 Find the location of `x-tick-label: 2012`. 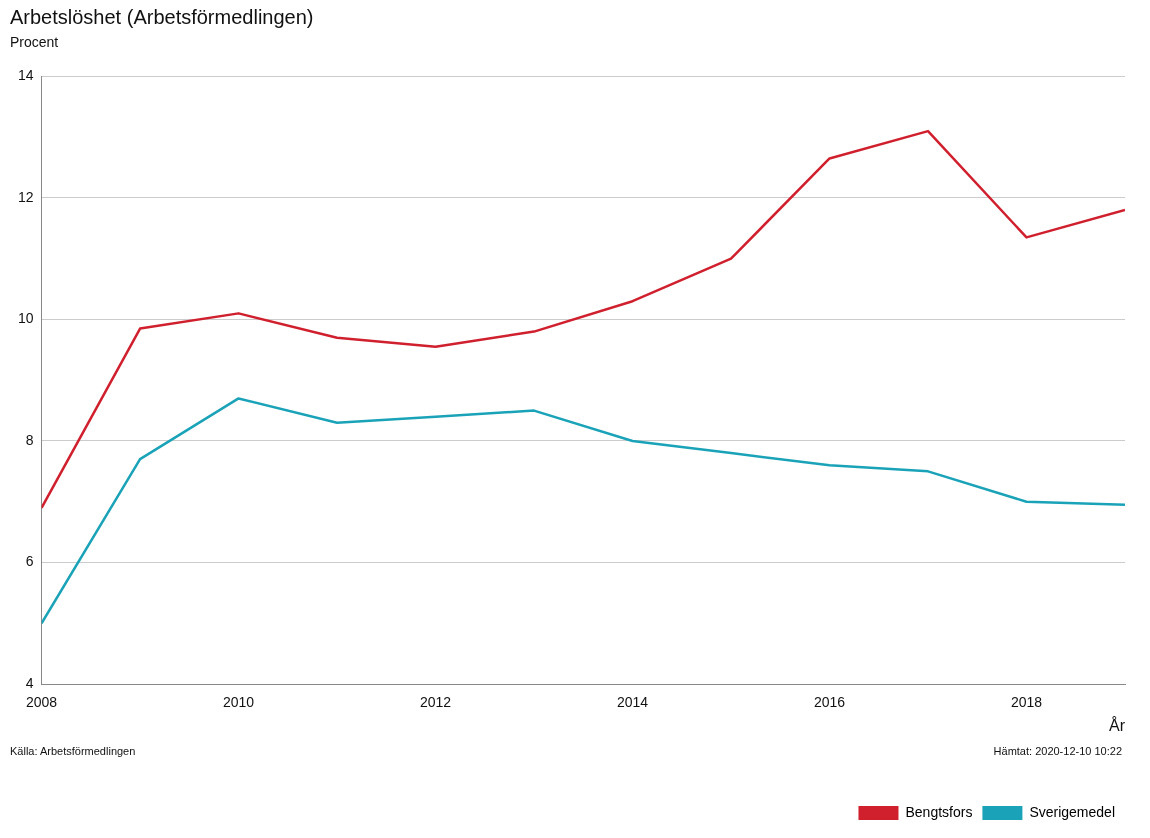

x-tick-label: 2012 is located at coordinates (435, 702).